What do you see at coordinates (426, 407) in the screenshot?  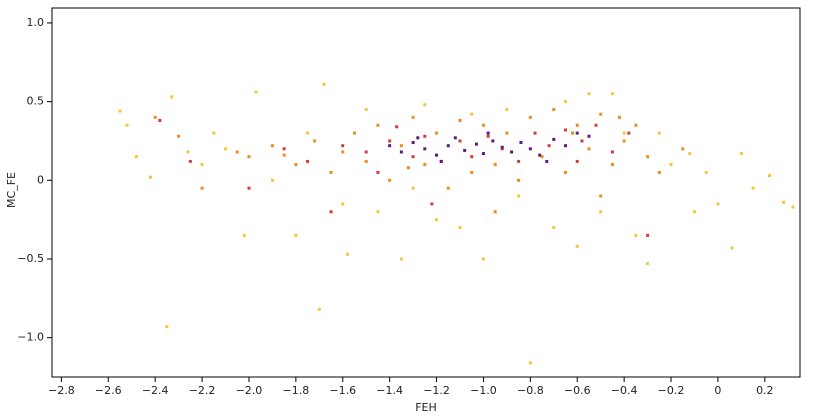 I see `x-axis-label: FEH` at bounding box center [426, 407].